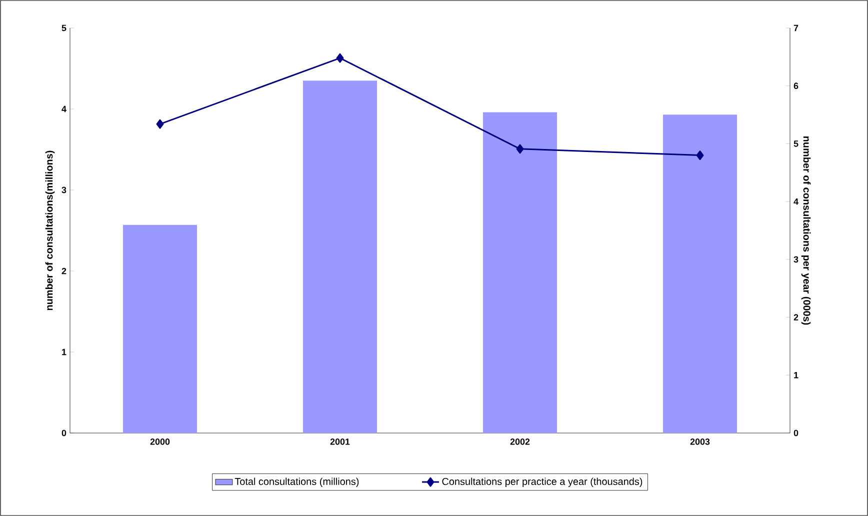 This screenshot has width=868, height=516. What do you see at coordinates (64, 271) in the screenshot?
I see `y-tick-label: 2` at bounding box center [64, 271].